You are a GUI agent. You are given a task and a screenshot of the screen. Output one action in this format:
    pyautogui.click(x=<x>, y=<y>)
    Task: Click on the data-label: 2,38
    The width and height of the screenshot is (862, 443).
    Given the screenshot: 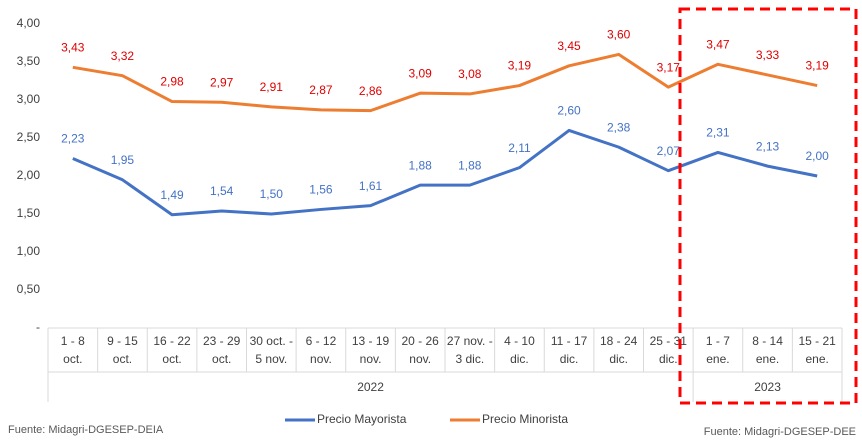 What is the action you would take?
    pyautogui.click(x=619, y=127)
    